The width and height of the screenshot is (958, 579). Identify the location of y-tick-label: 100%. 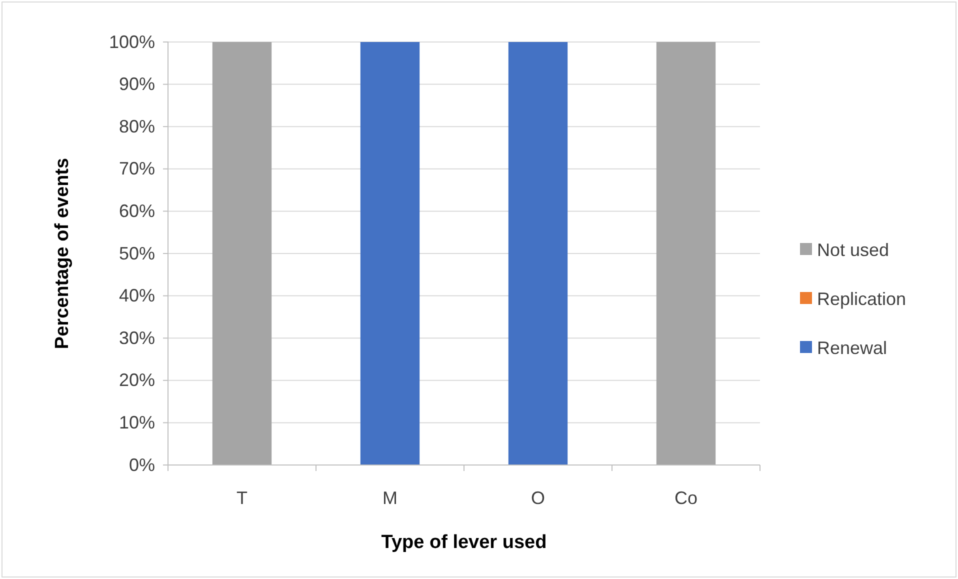
(131, 42).